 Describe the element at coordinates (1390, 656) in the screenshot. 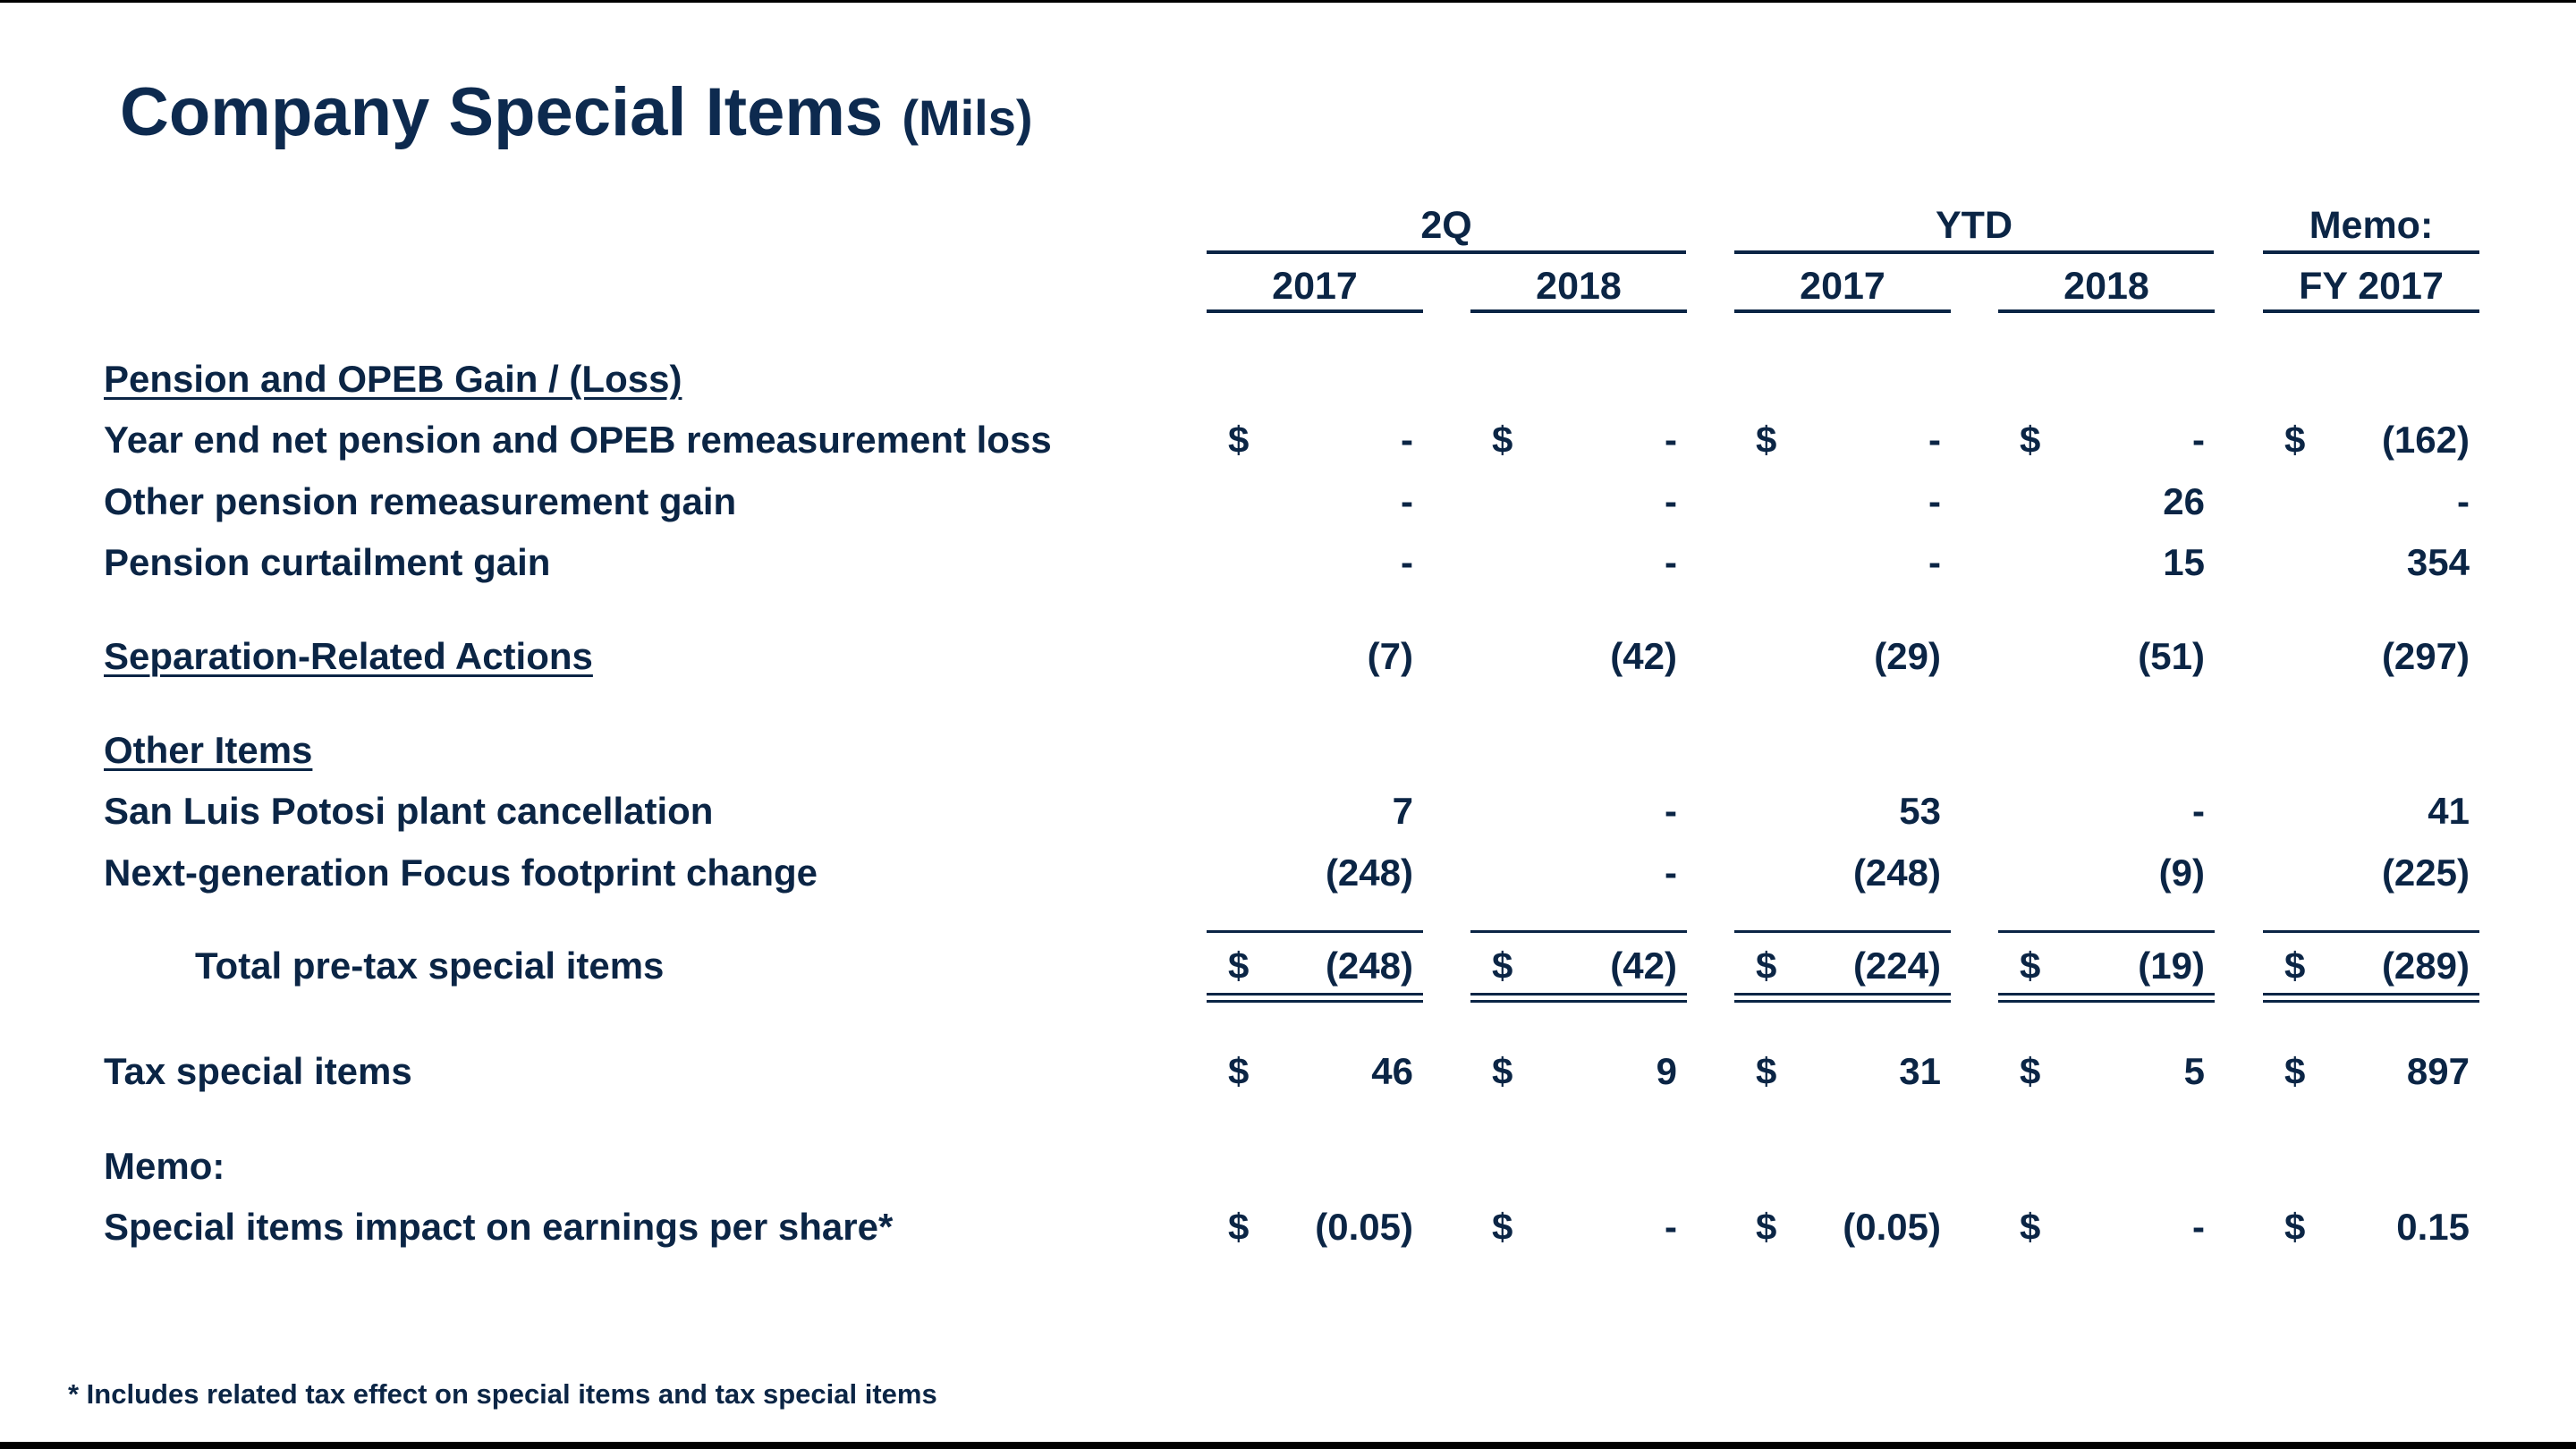

I see `table-cell: (7)` at that location.